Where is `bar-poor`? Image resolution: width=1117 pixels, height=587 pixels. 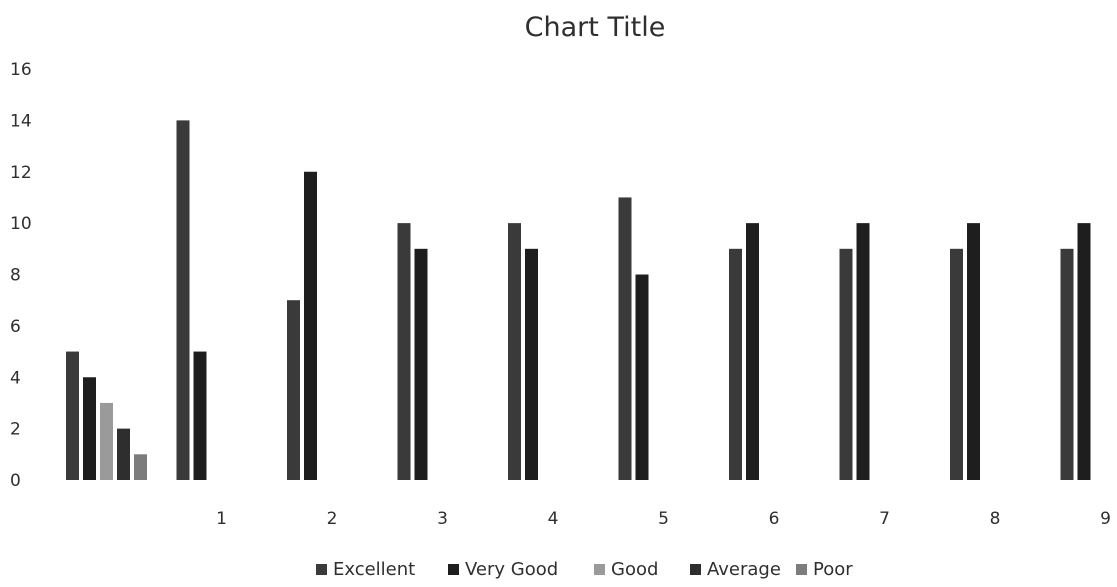 bar-poor is located at coordinates (140, 467).